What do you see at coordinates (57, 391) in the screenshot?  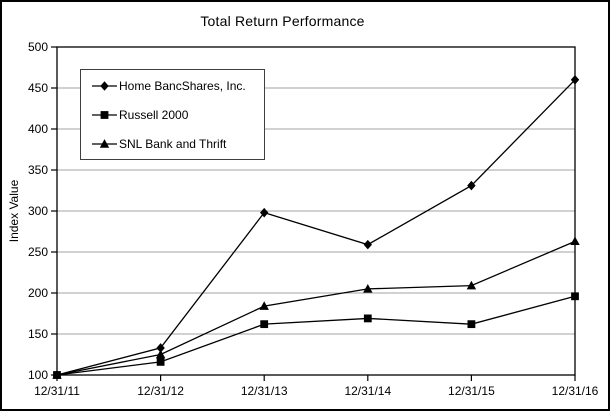 I see `x-tick-label-0: 12/31/11` at bounding box center [57, 391].